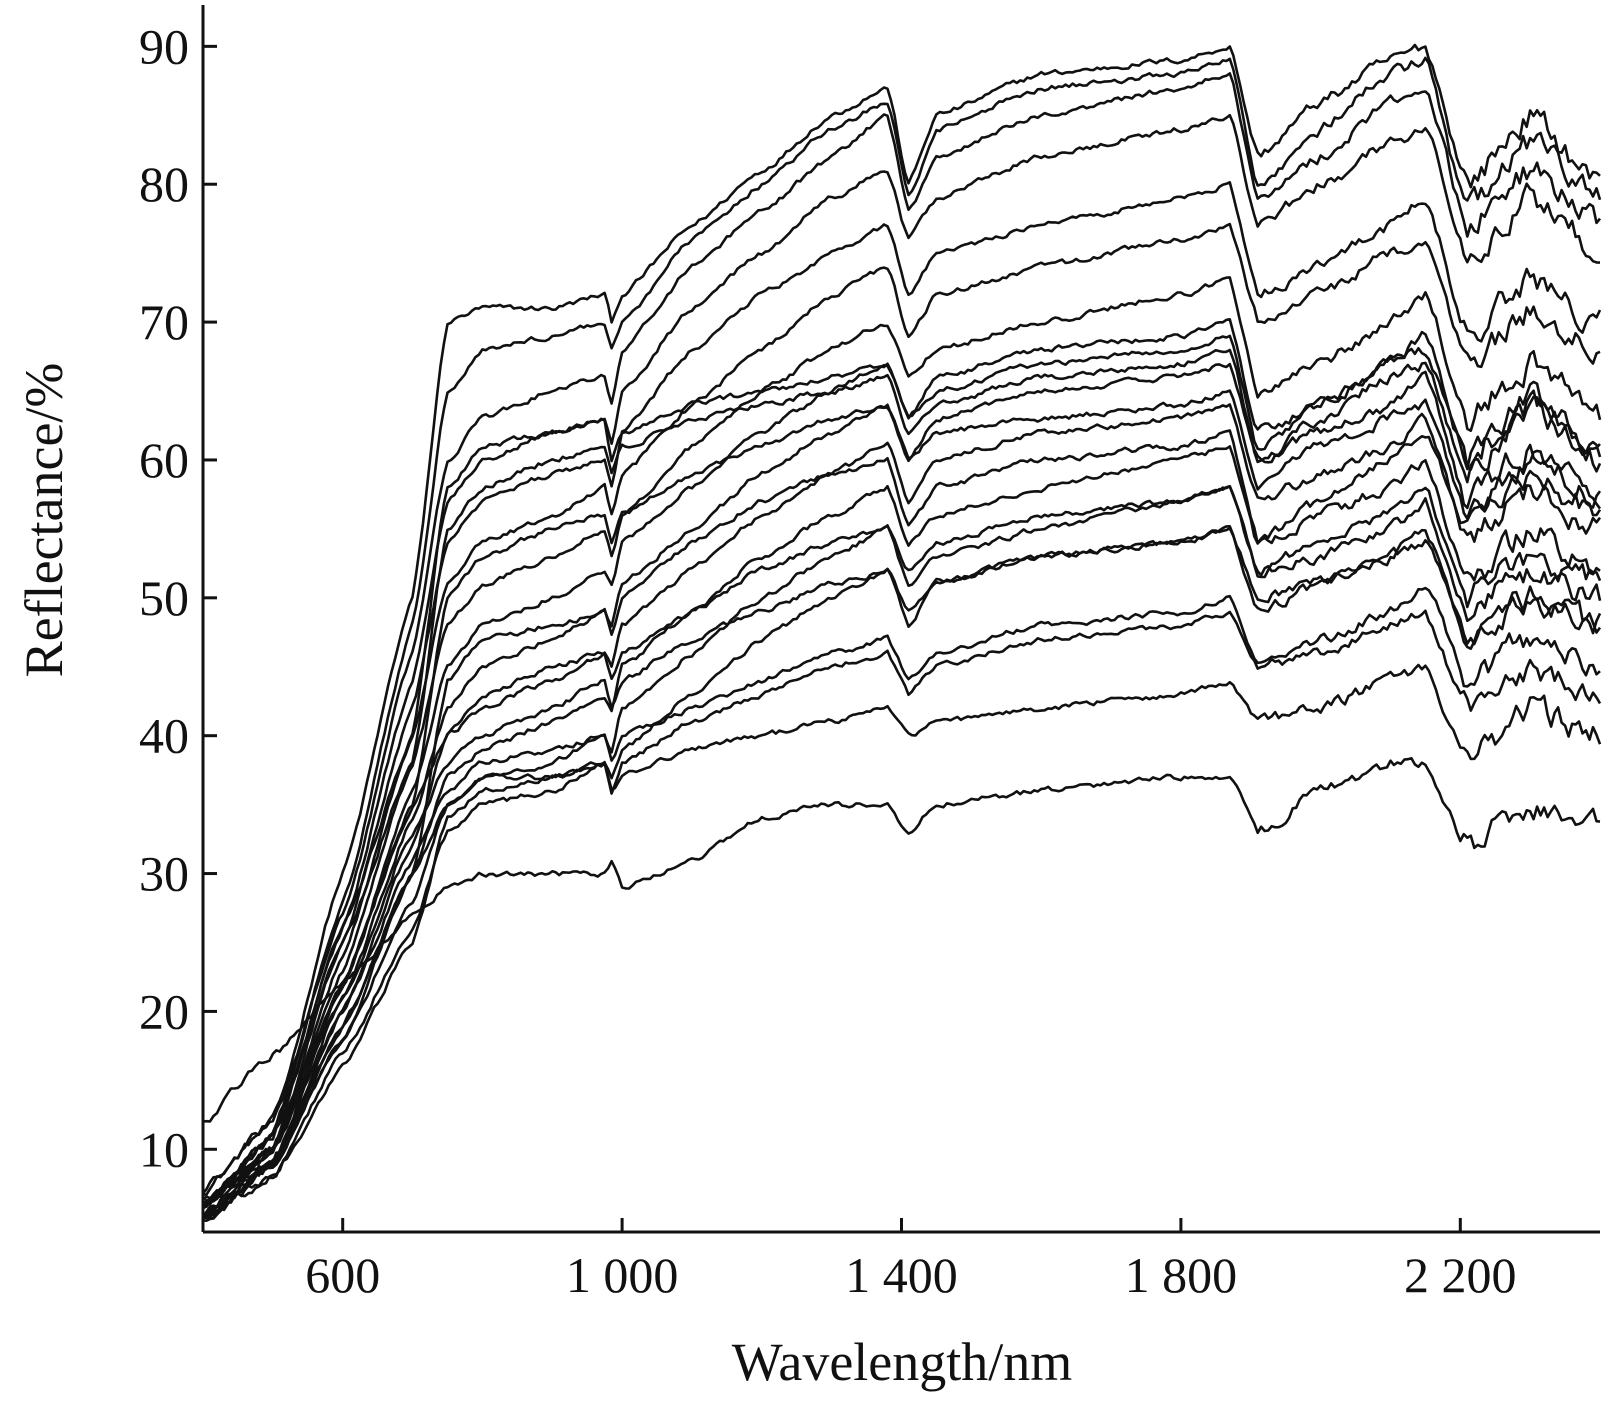 The image size is (1607, 1401). What do you see at coordinates (164, 1011) in the screenshot?
I see `y-tick-label: 20` at bounding box center [164, 1011].